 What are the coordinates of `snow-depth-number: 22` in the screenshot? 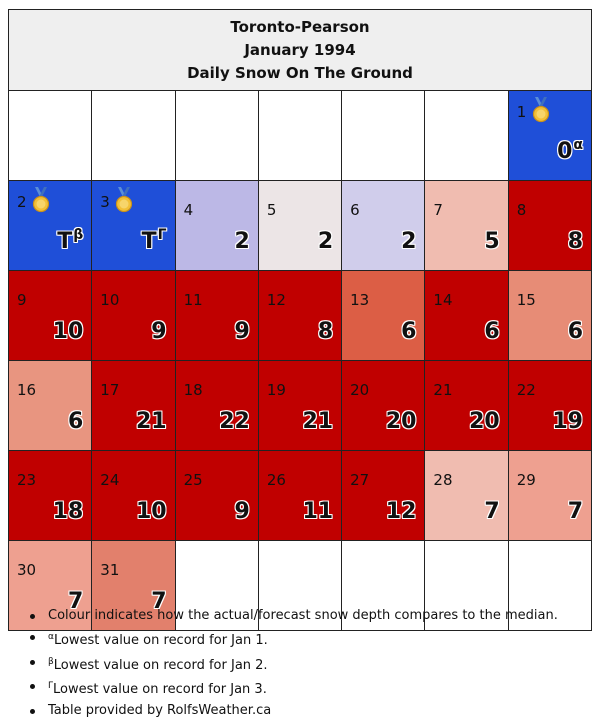 It's located at (234, 421).